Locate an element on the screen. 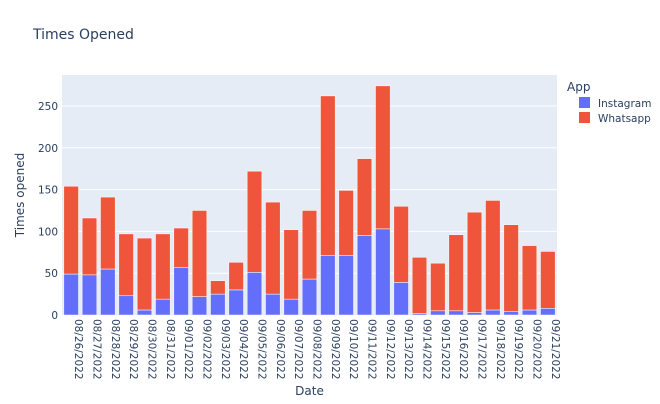 This screenshot has width=660, height=404. y-tick-label: 250 is located at coordinates (48, 107).